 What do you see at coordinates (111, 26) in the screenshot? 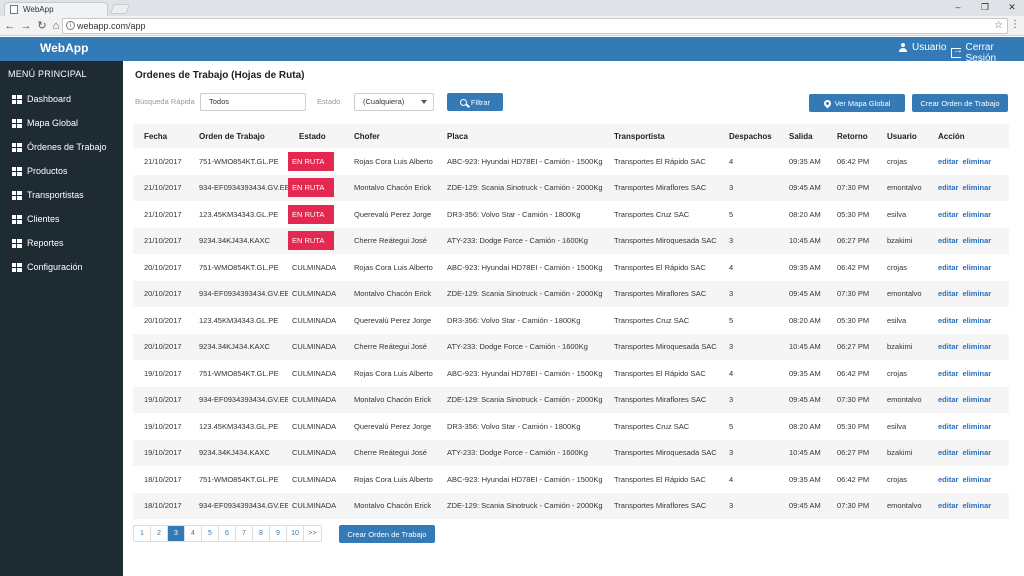
I see `address-url: webapp.com/app` at bounding box center [111, 26].